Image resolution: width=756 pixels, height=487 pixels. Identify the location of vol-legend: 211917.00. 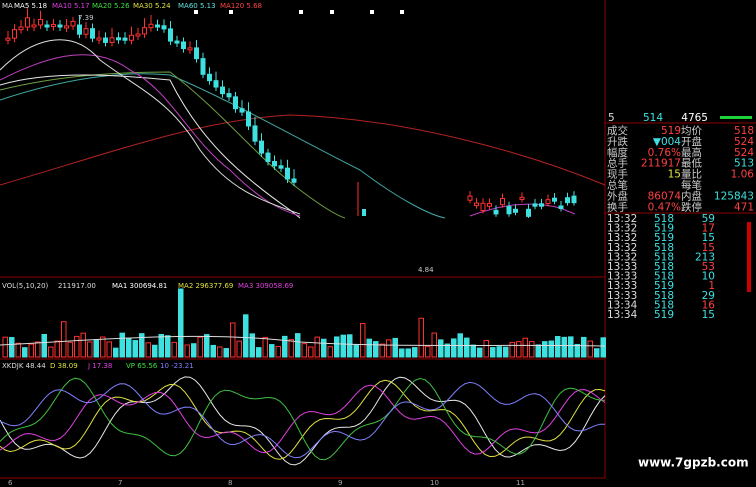
(77, 286).